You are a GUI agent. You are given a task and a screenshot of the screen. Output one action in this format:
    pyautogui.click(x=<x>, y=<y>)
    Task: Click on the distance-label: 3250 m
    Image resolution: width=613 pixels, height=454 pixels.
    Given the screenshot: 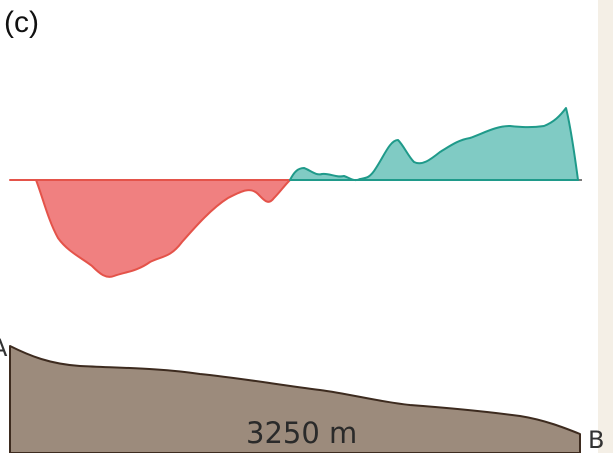 What is the action you would take?
    pyautogui.click(x=302, y=433)
    